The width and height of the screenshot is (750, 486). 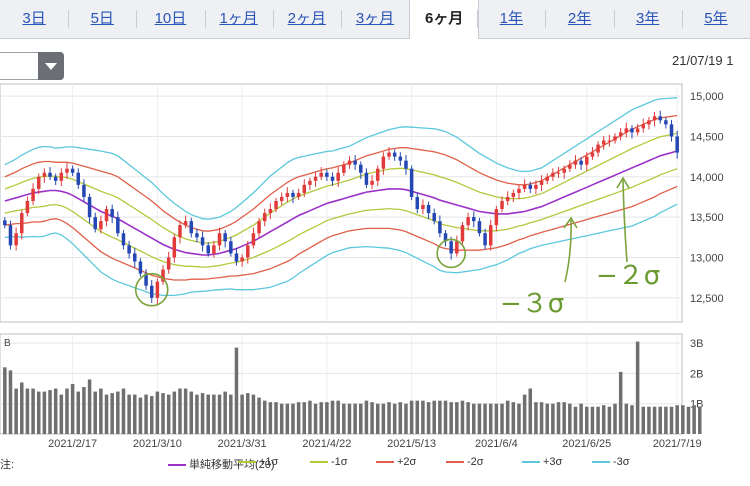 What do you see at coordinates (102, 18) in the screenshot?
I see `tab-1: 5日` at bounding box center [102, 18].